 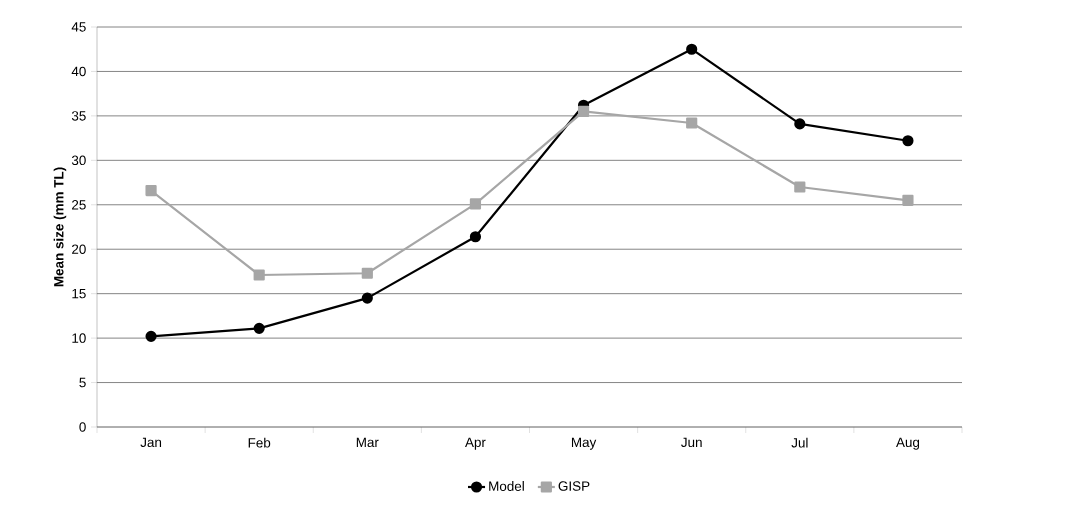 What do you see at coordinates (79, 338) in the screenshot?
I see `y-tick-label: 10` at bounding box center [79, 338].